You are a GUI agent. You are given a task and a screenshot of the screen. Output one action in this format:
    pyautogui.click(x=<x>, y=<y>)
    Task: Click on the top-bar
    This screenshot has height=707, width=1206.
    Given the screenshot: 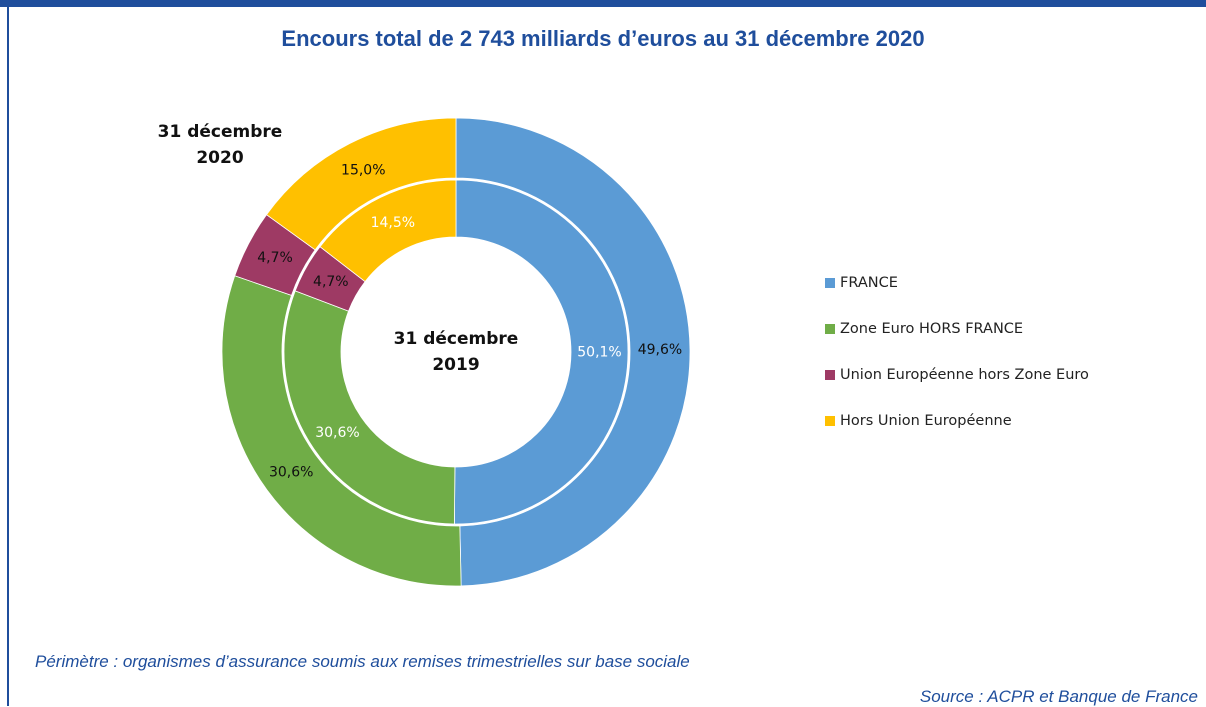 What is the action you would take?
    pyautogui.click(x=603, y=3)
    